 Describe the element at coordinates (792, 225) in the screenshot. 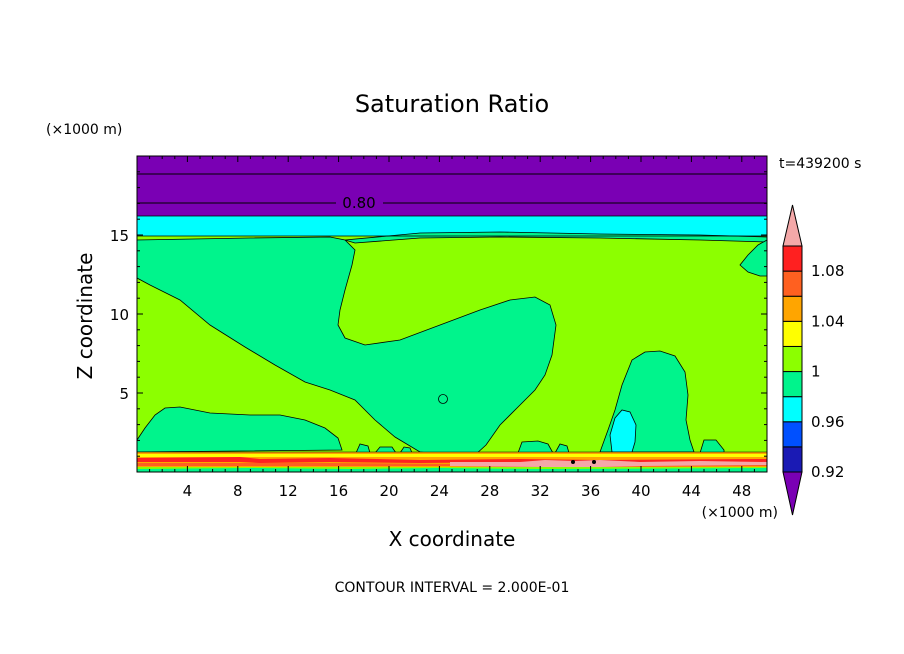

I see `colorbar-over-arrow` at that location.